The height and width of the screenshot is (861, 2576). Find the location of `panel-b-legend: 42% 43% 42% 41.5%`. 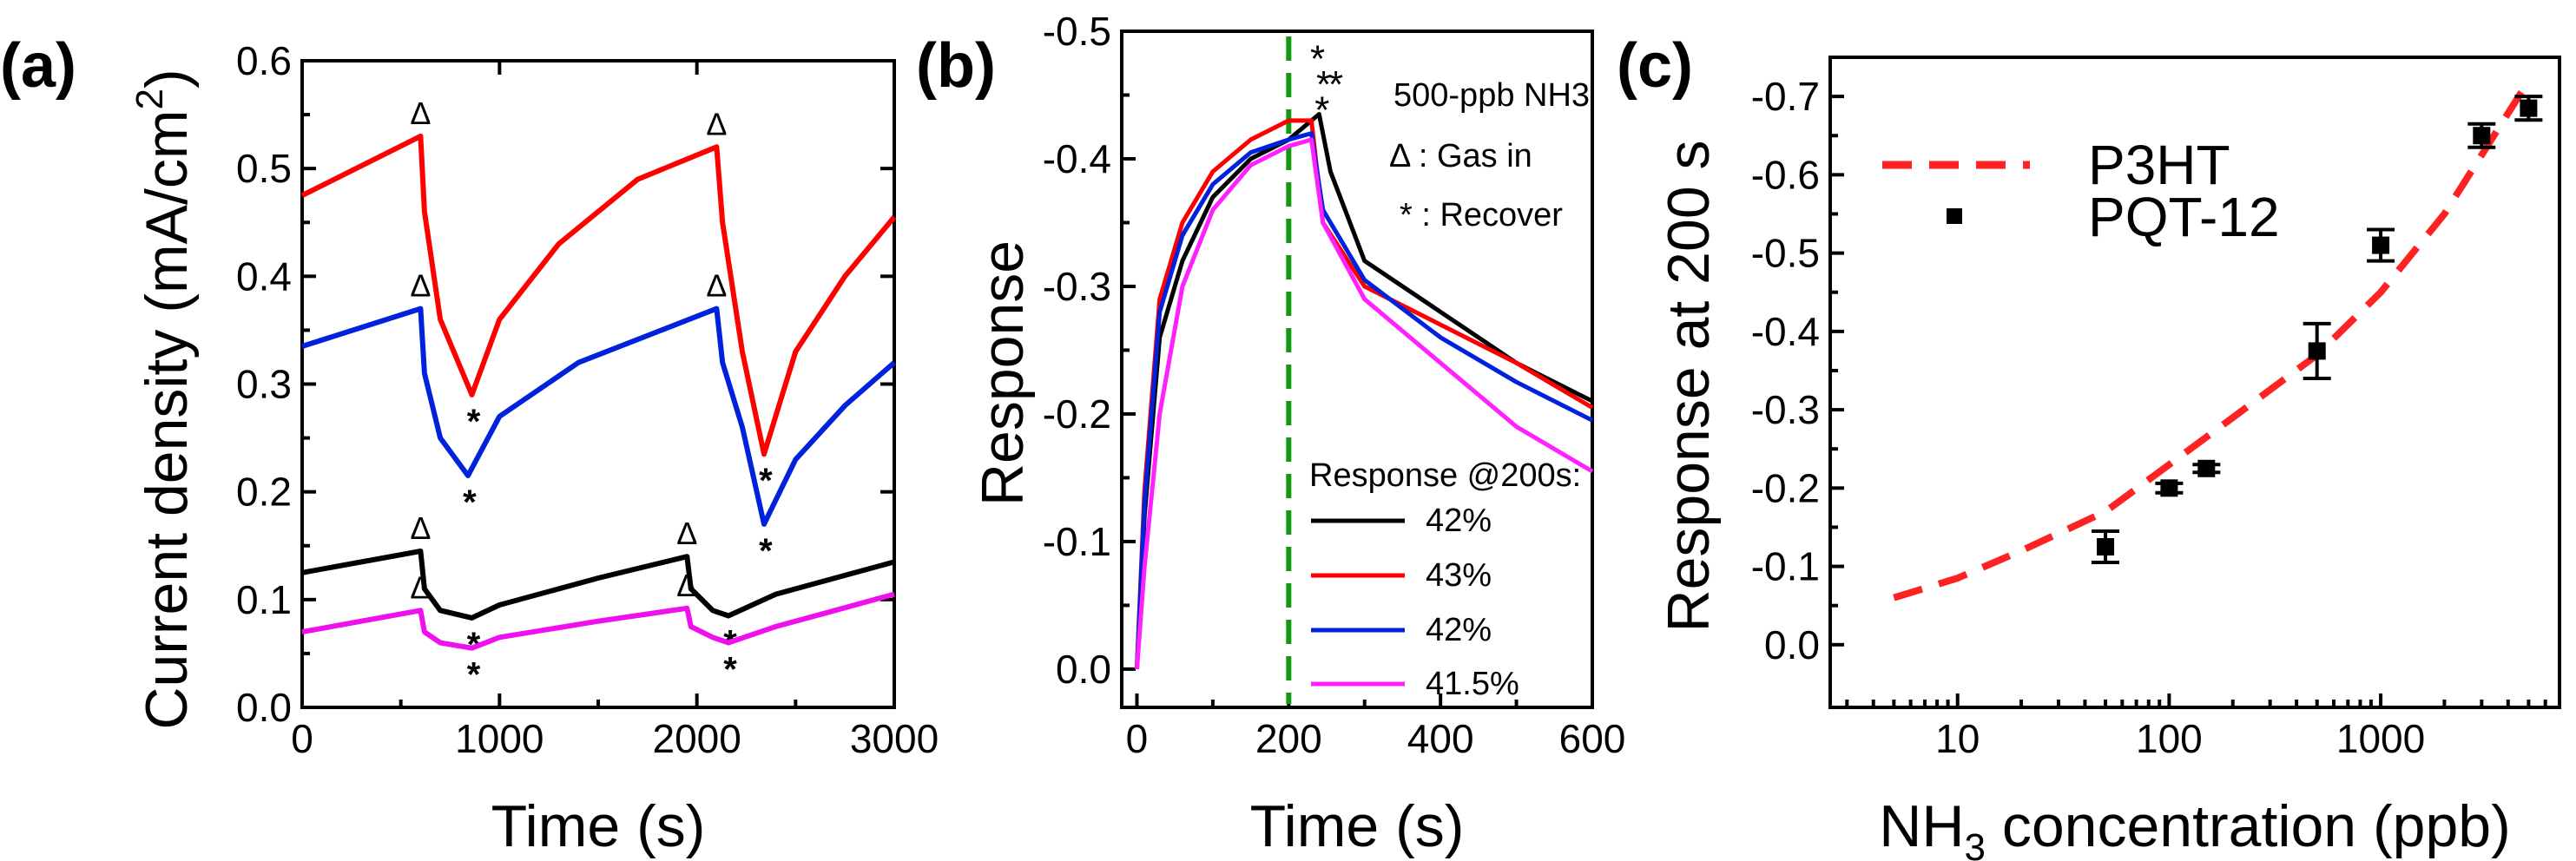

panel-b-legend: 42% 43% 42% 41.5% is located at coordinates (1415, 603).